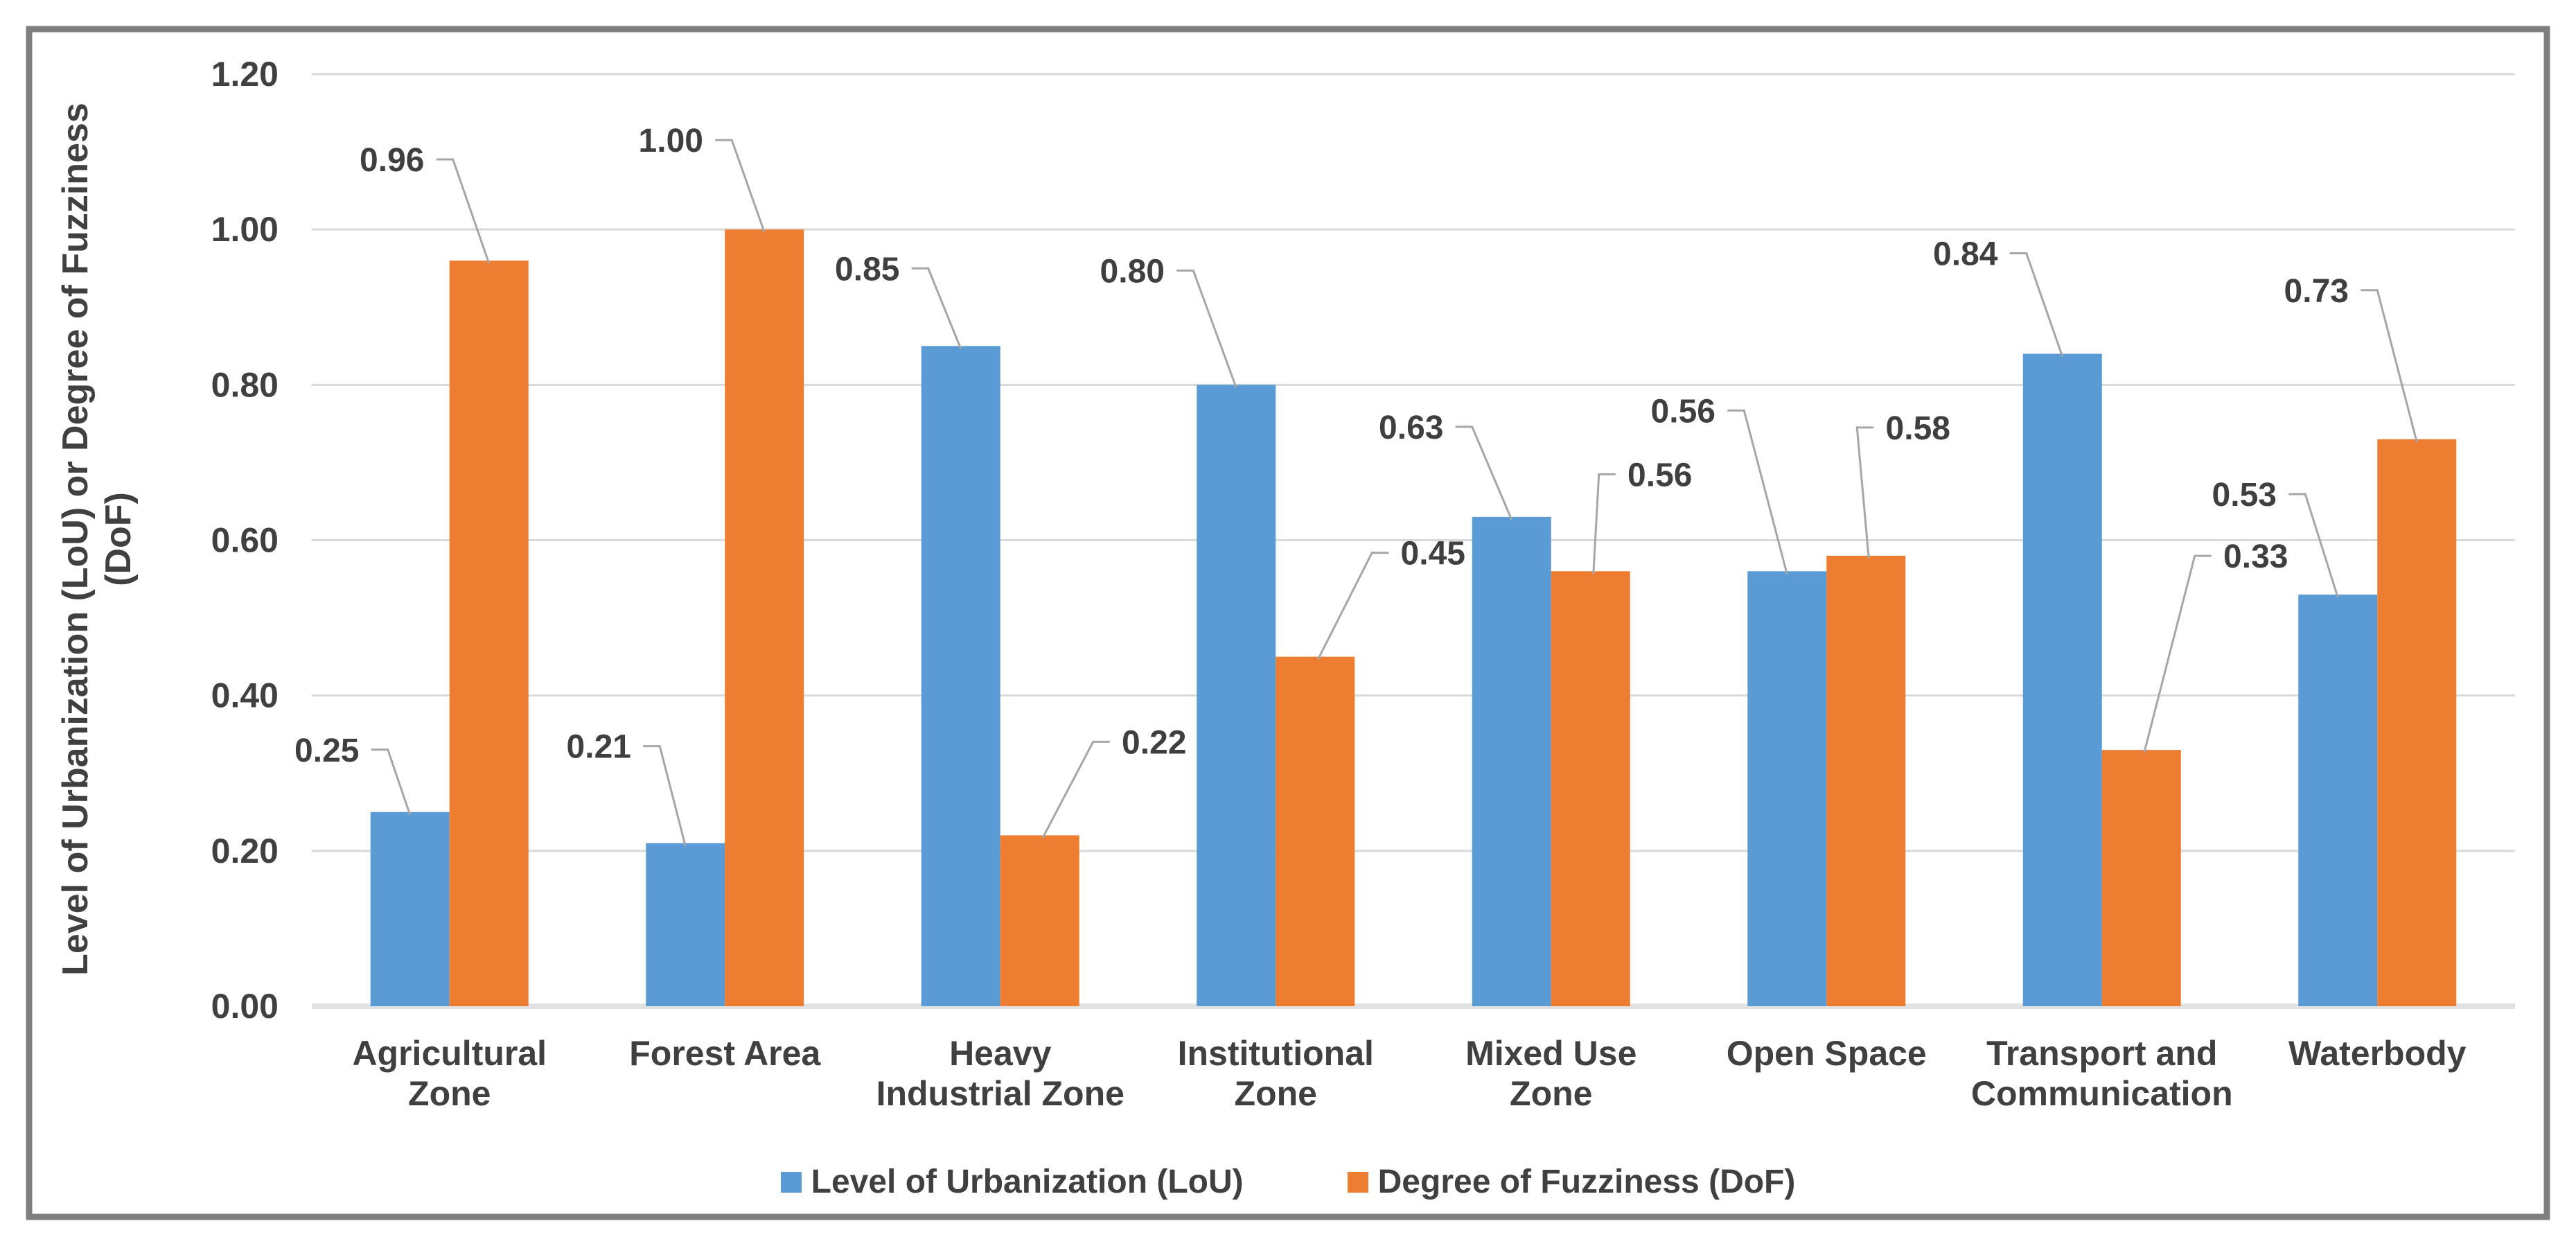 The width and height of the screenshot is (2576, 1246). I want to click on data-label-lou-heavy-industrial-zone: 0.85, so click(867, 269).